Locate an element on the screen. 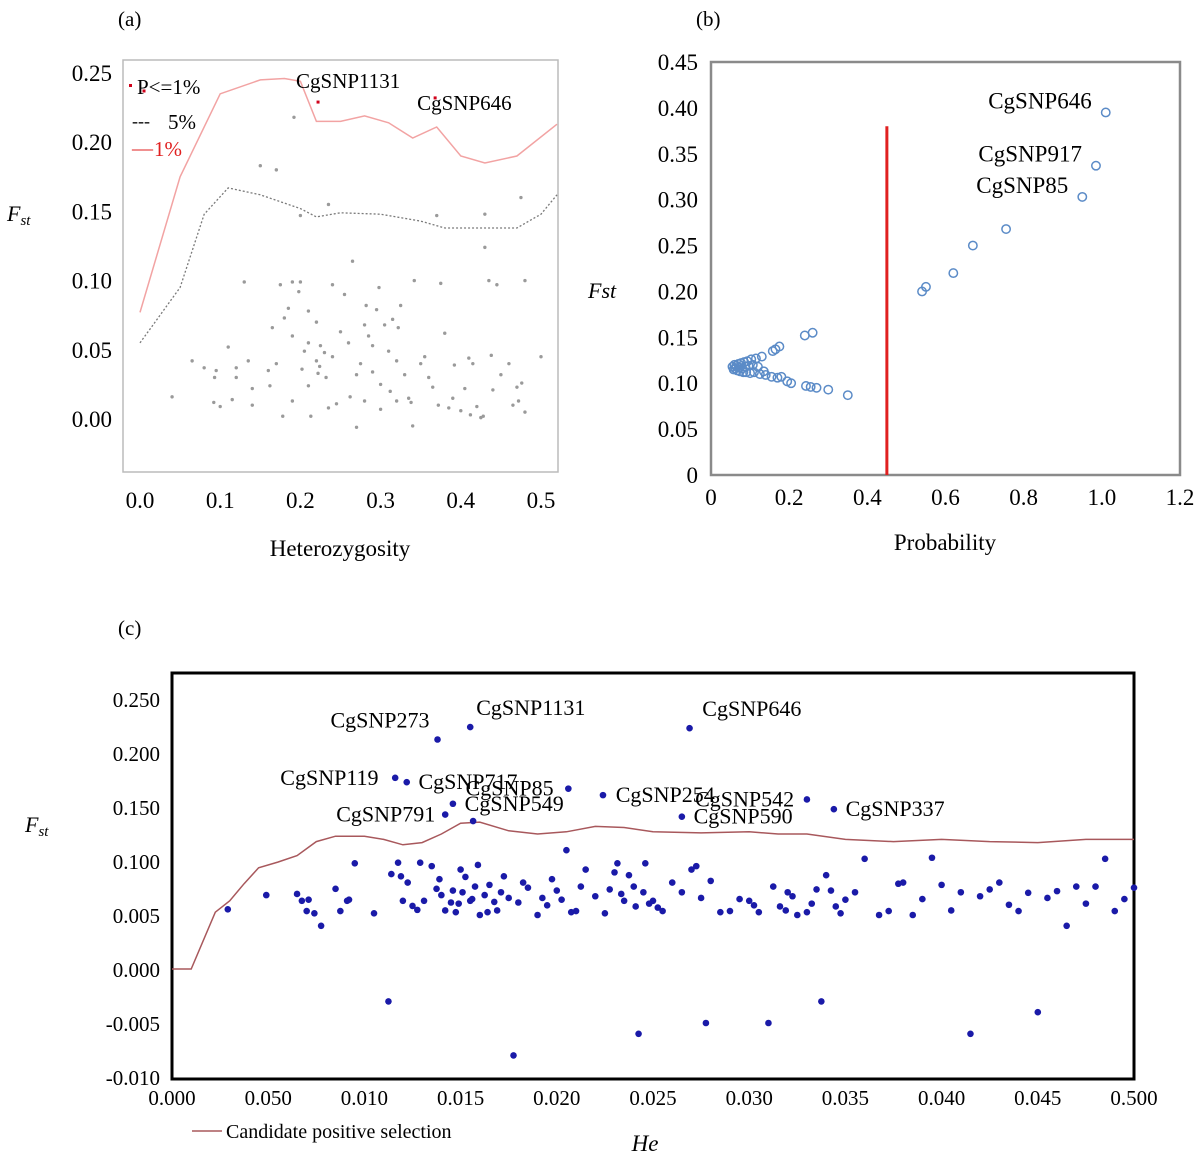  legend-outlier-marker is located at coordinates (130, 85).